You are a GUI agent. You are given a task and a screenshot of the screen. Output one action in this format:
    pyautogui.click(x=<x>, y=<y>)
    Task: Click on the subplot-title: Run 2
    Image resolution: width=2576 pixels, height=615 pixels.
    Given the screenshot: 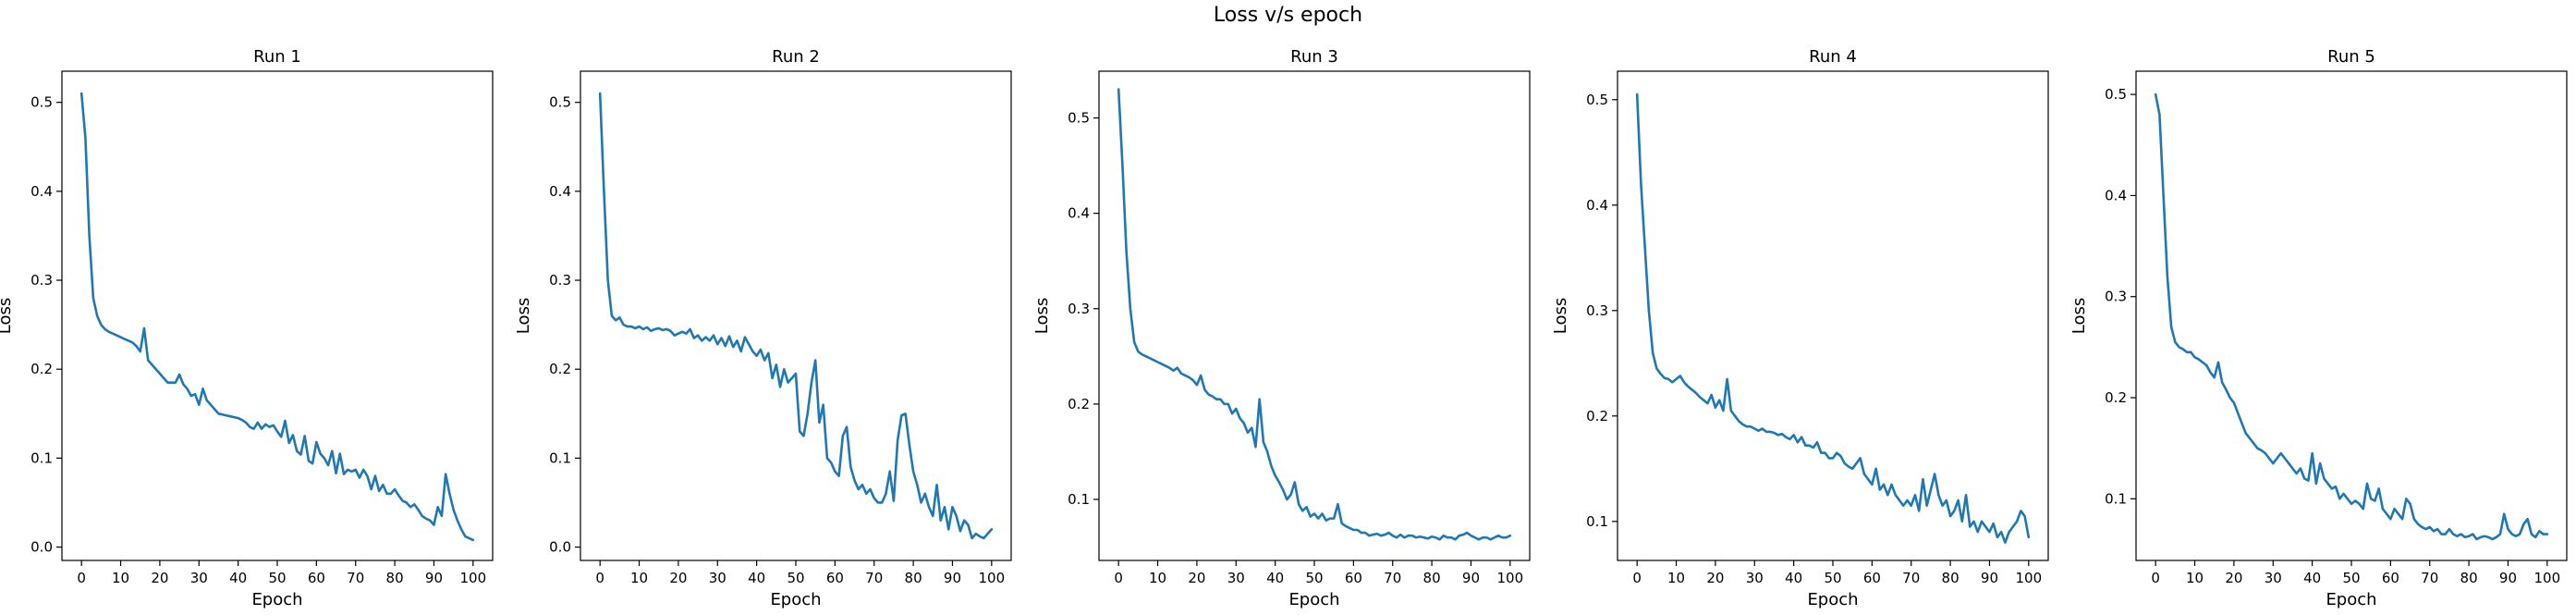 What is the action you would take?
    pyautogui.click(x=796, y=57)
    